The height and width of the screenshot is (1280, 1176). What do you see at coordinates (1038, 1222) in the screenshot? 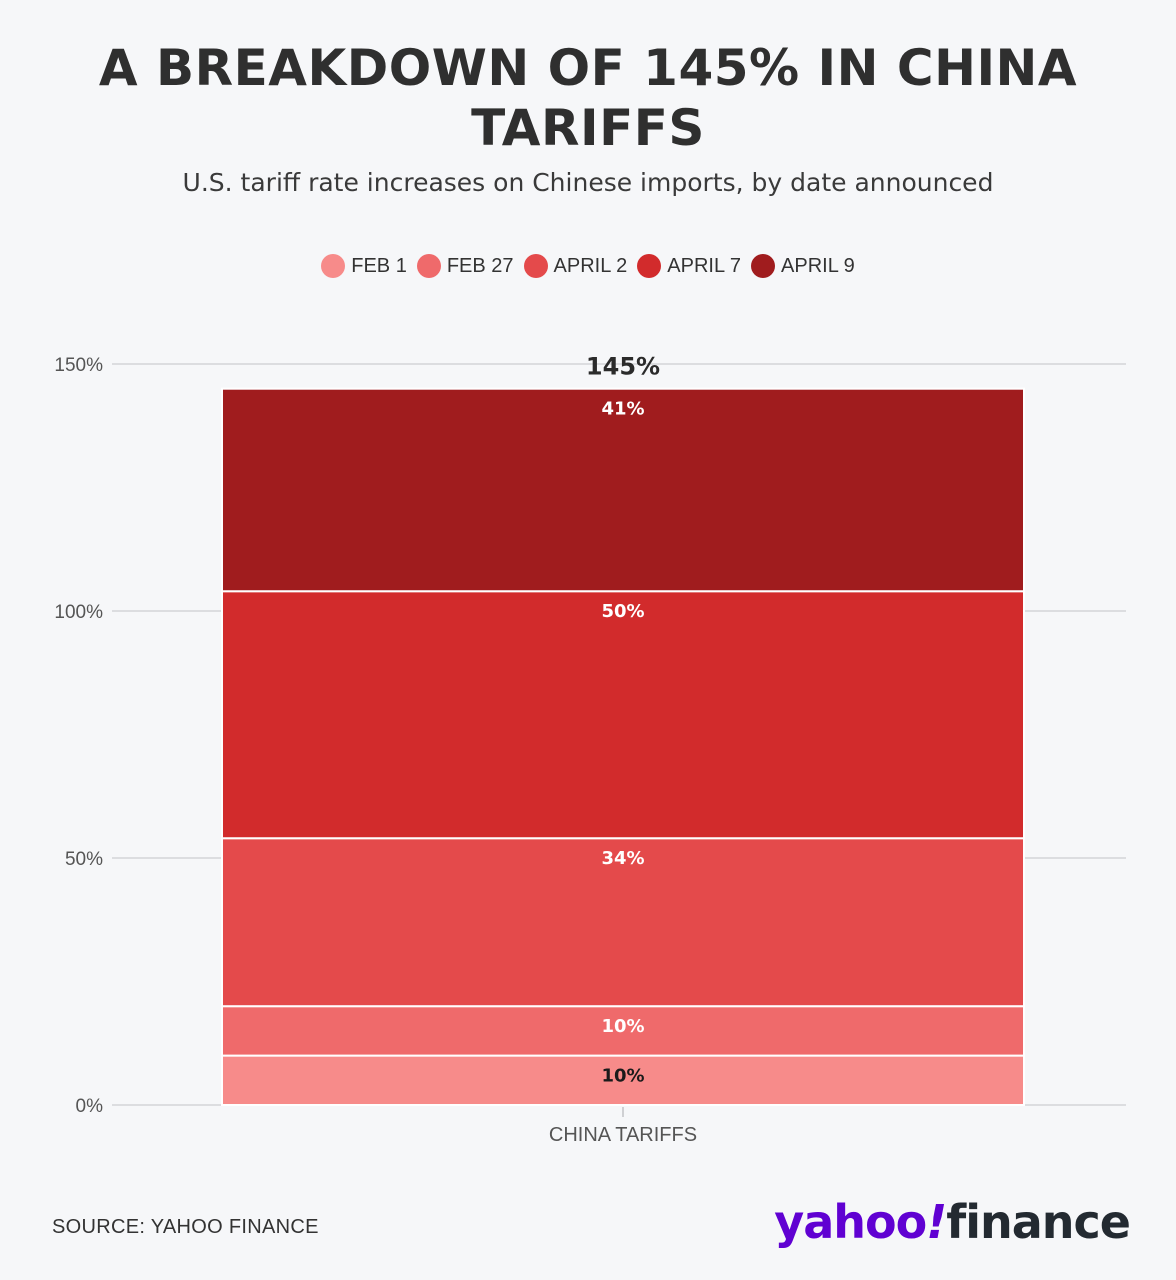
I see `logo-finance-text: finance` at bounding box center [1038, 1222].